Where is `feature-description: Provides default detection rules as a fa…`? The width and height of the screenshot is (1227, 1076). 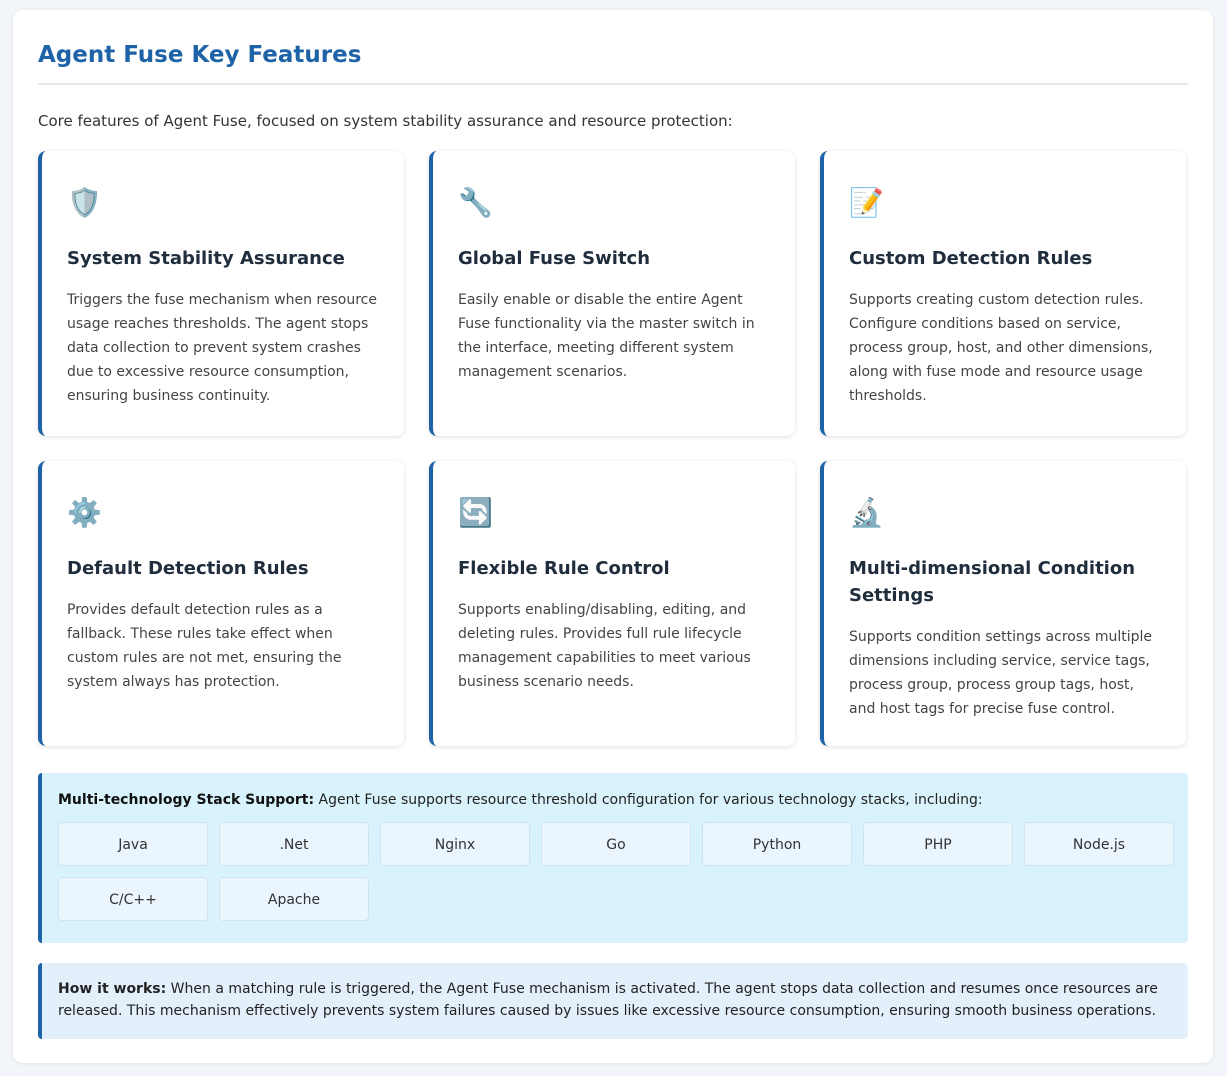 feature-description: Provides default detection rules as a fa… is located at coordinates (204, 646).